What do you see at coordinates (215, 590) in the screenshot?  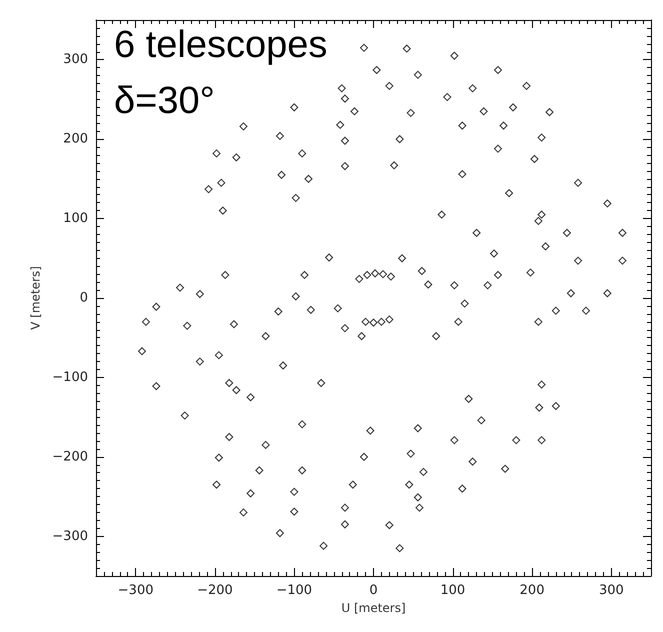 I see `x-tick-label: −200` at bounding box center [215, 590].